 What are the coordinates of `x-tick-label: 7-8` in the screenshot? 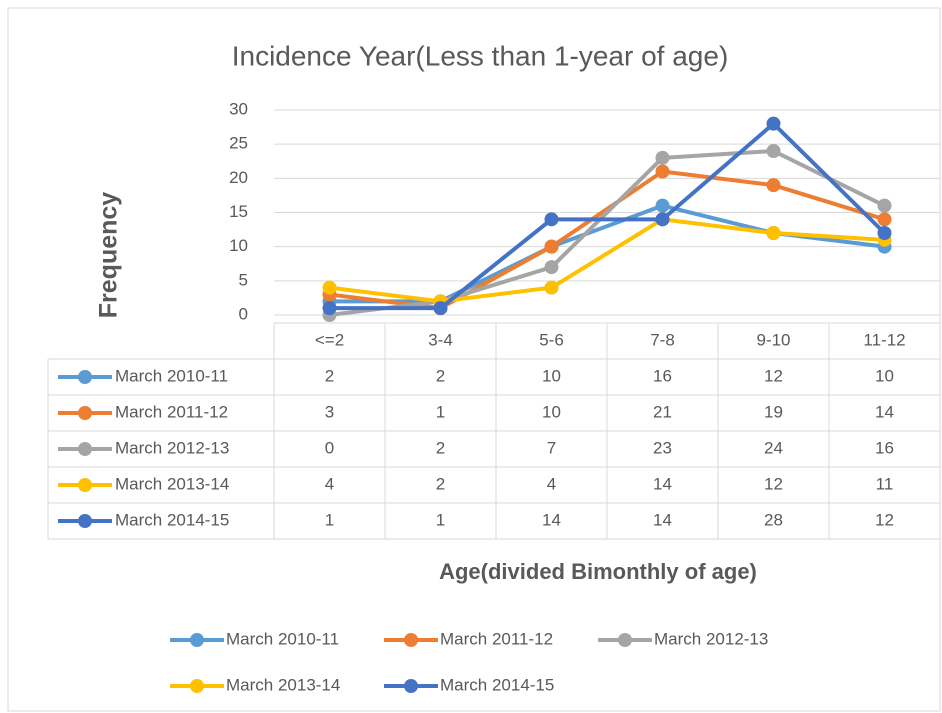 It's located at (662, 339).